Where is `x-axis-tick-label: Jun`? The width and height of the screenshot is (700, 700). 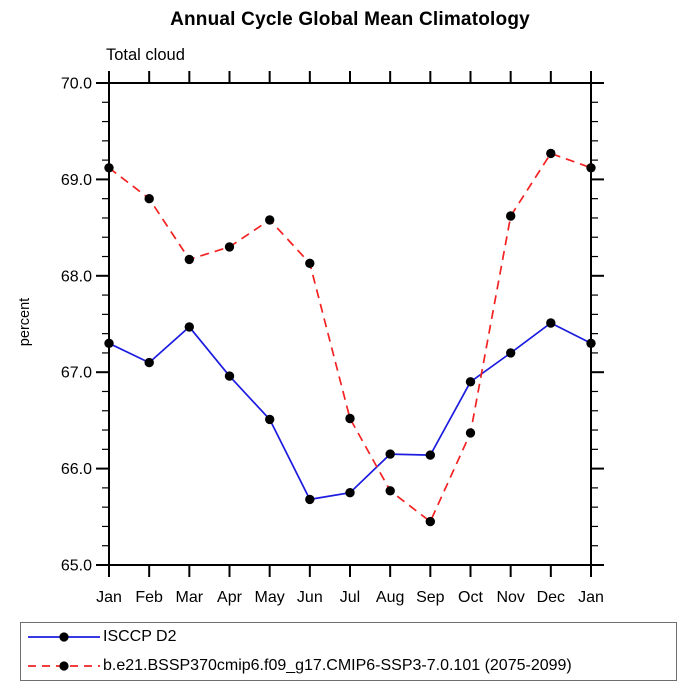
x-axis-tick-label: Jun is located at coordinates (310, 597).